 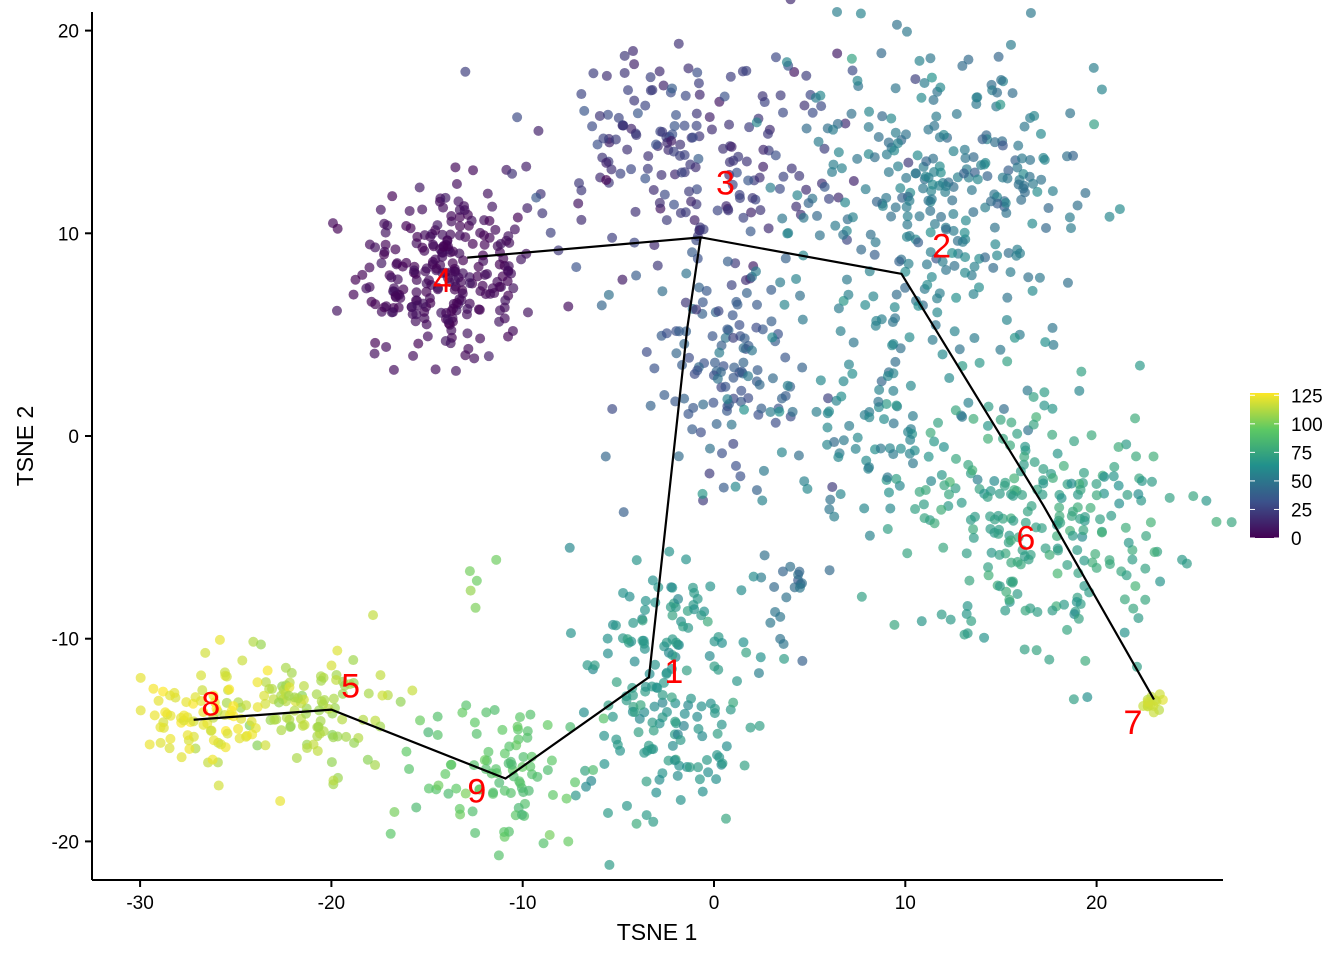 What do you see at coordinates (65, 842) in the screenshot?
I see `y-tick-label: -20` at bounding box center [65, 842].